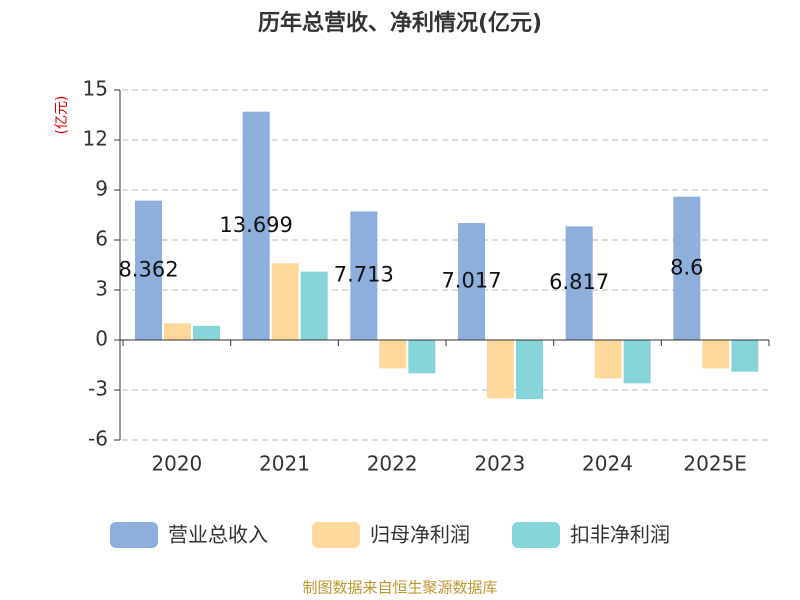 Image resolution: width=800 pixels, height=600 pixels. I want to click on y-axis-label: (亿元), so click(62, 115).